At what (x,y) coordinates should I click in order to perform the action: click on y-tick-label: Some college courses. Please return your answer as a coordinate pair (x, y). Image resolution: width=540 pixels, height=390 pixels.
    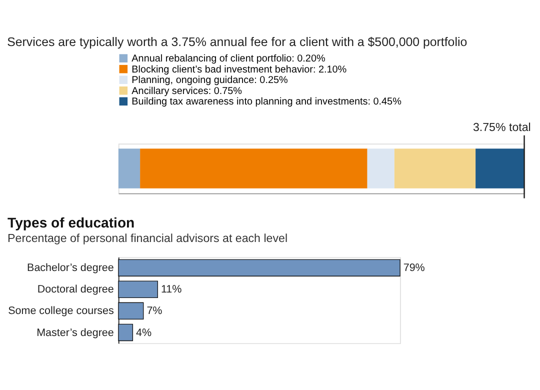
    Looking at the image, I should click on (61, 311).